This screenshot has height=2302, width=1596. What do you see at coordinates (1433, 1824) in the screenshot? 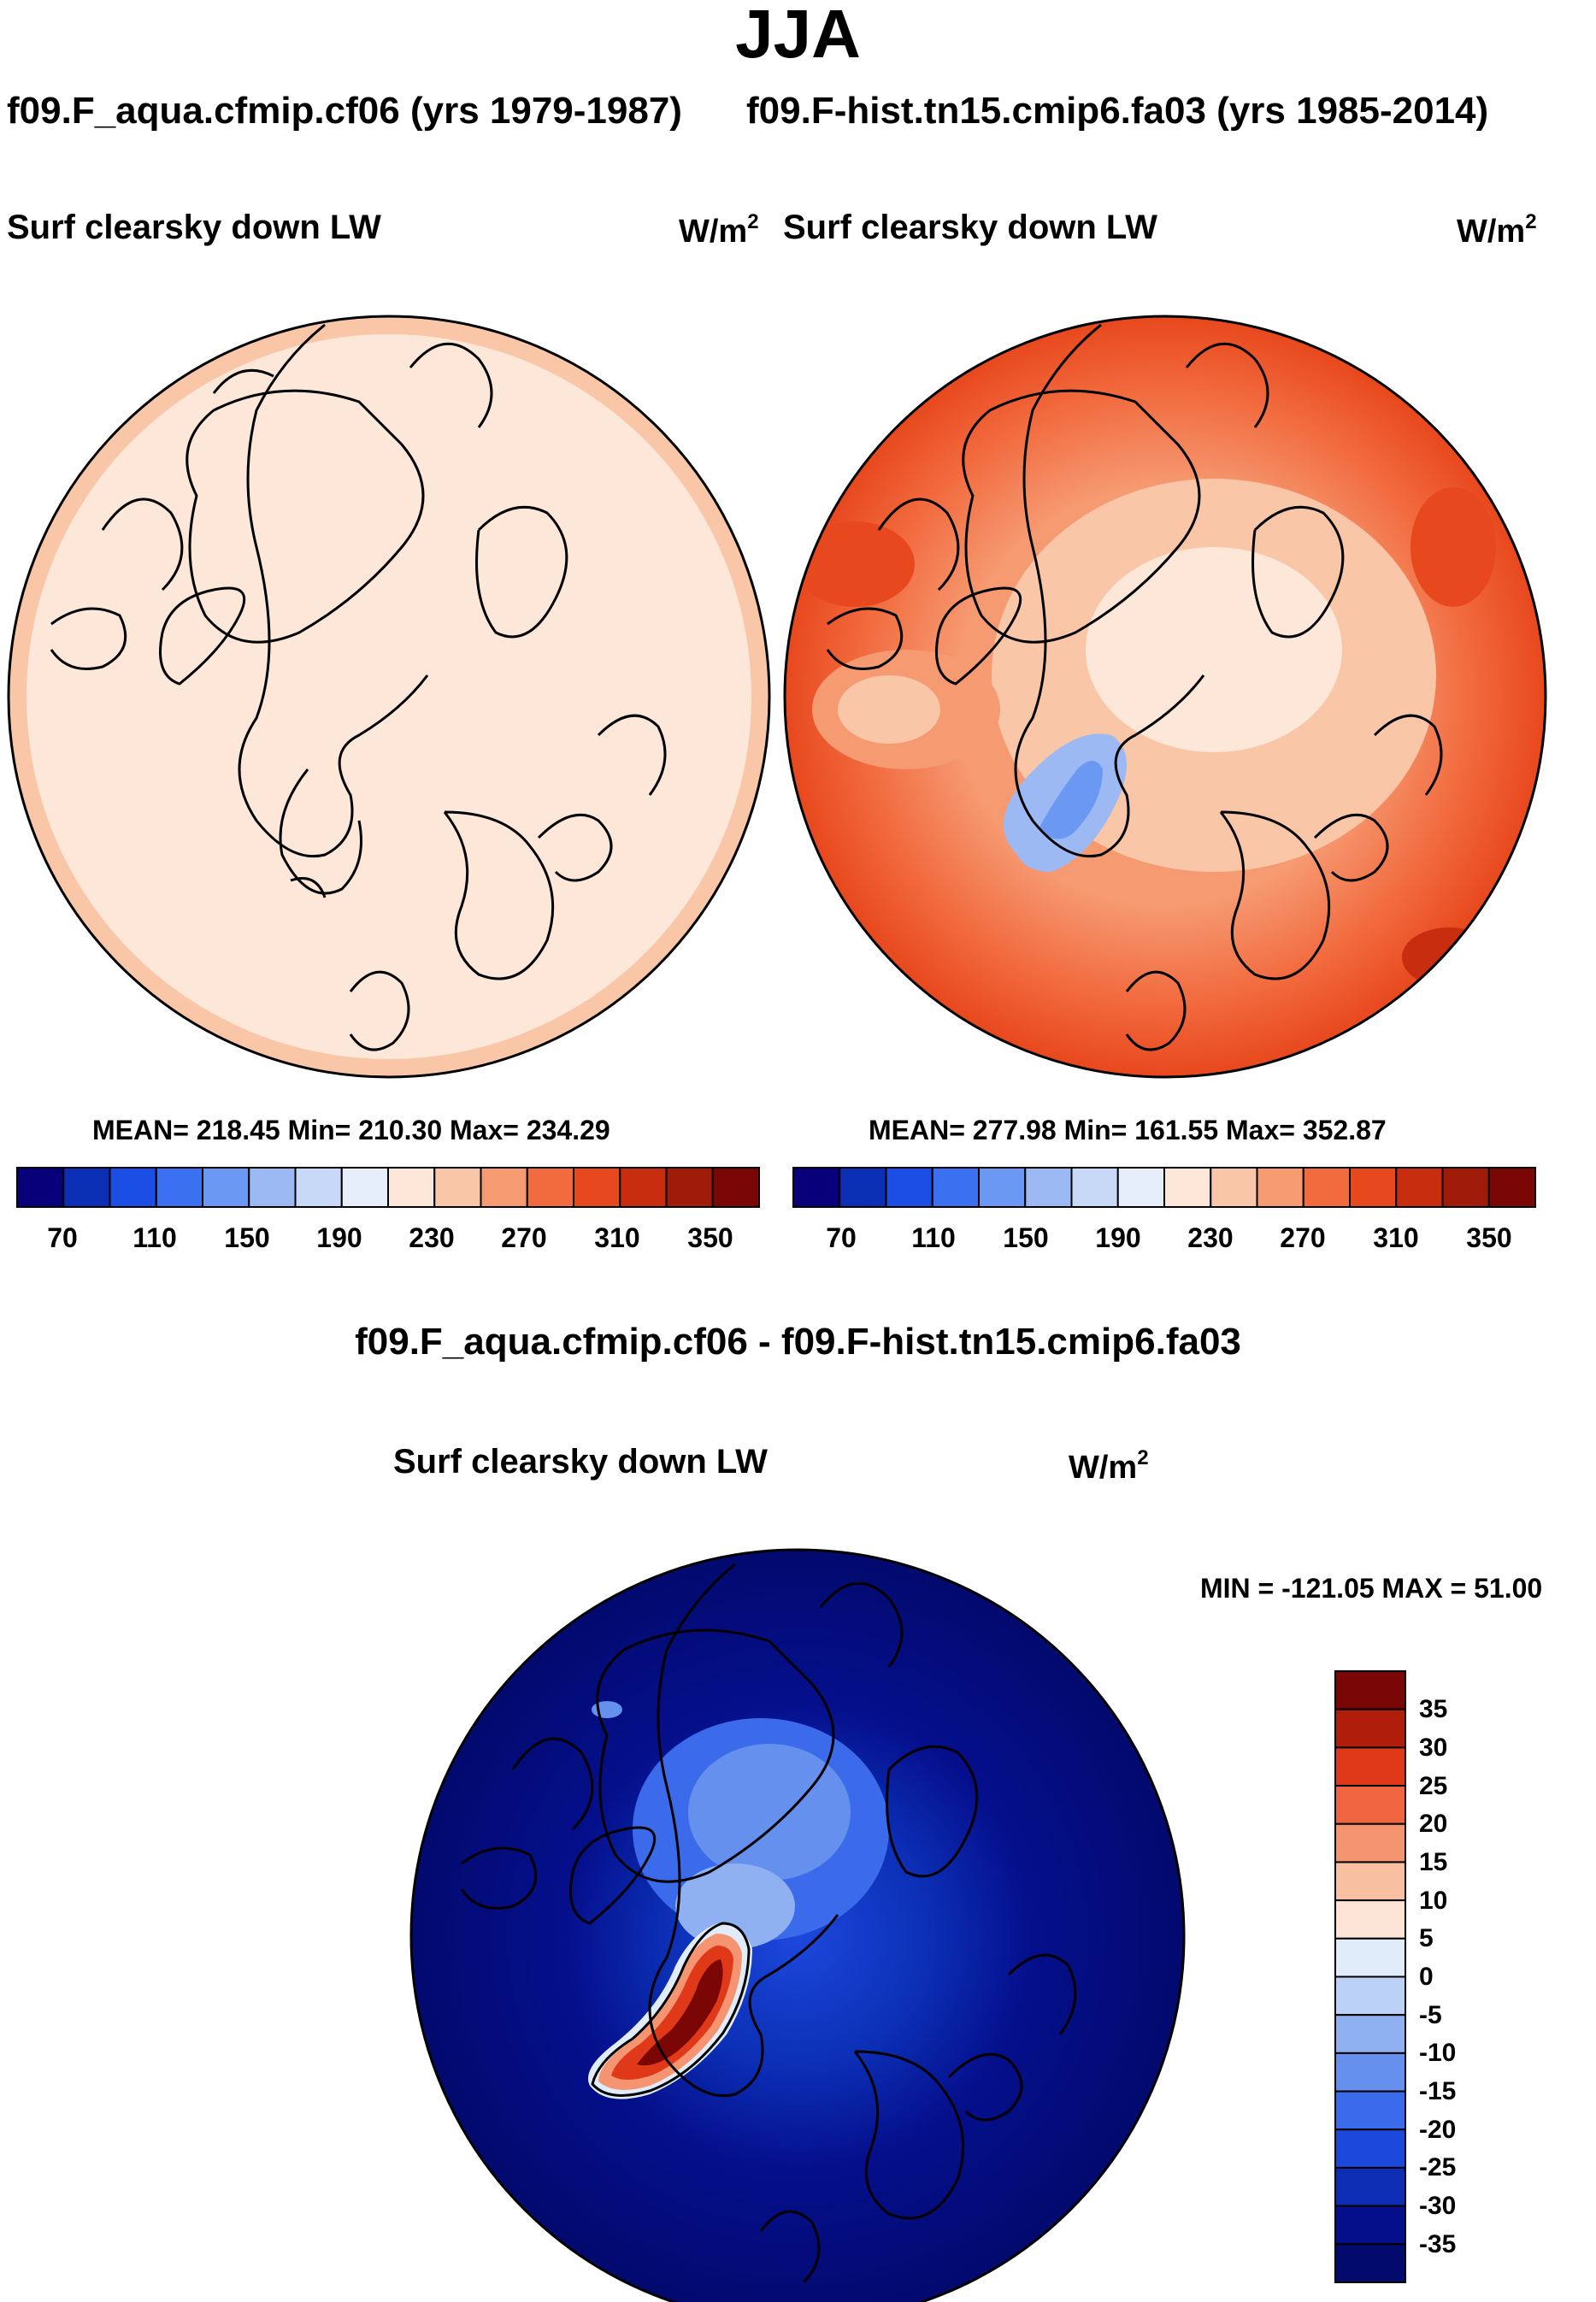
I see `diff-cbar-tick: 20` at bounding box center [1433, 1824].